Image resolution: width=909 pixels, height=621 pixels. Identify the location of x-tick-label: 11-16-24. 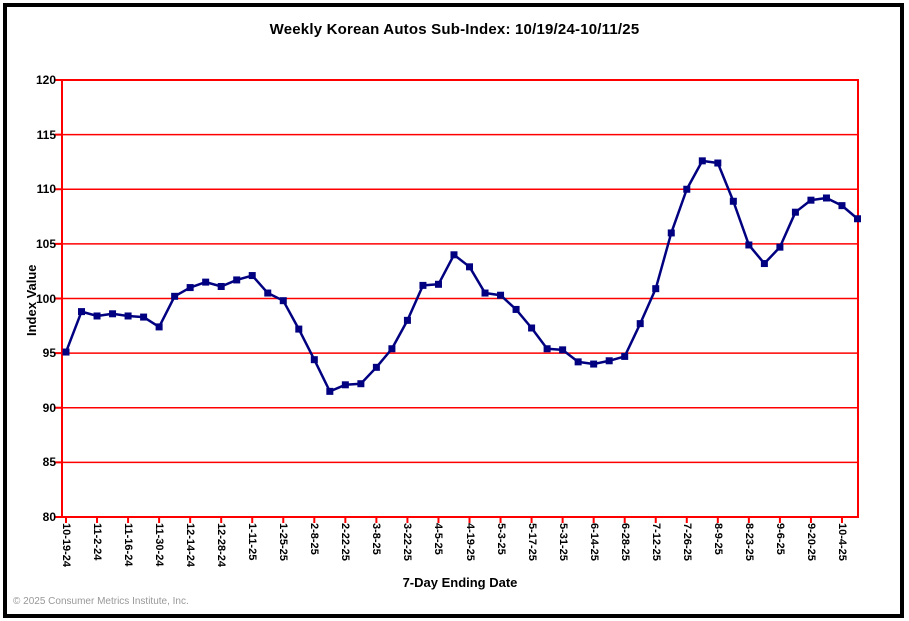
(128, 545).